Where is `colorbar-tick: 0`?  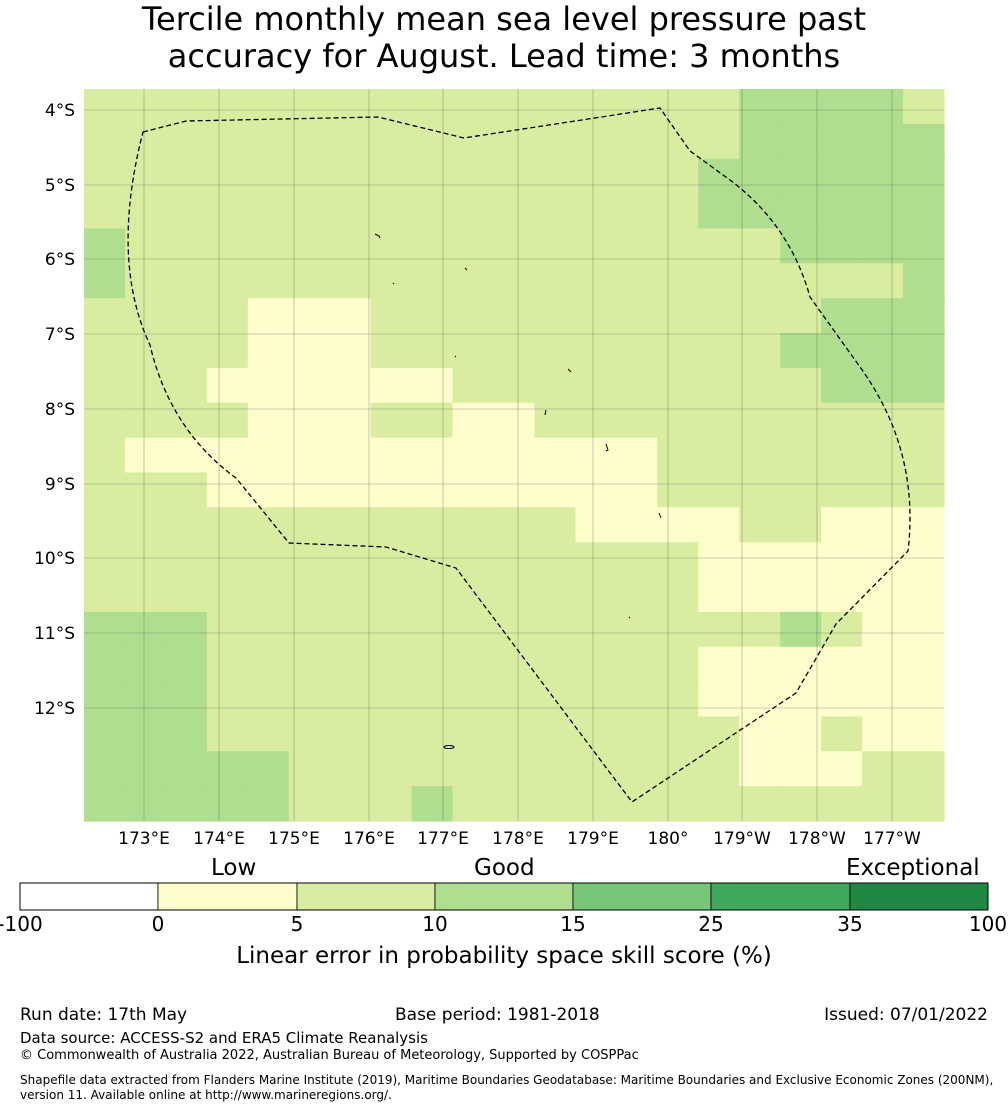
colorbar-tick: 0 is located at coordinates (158, 924).